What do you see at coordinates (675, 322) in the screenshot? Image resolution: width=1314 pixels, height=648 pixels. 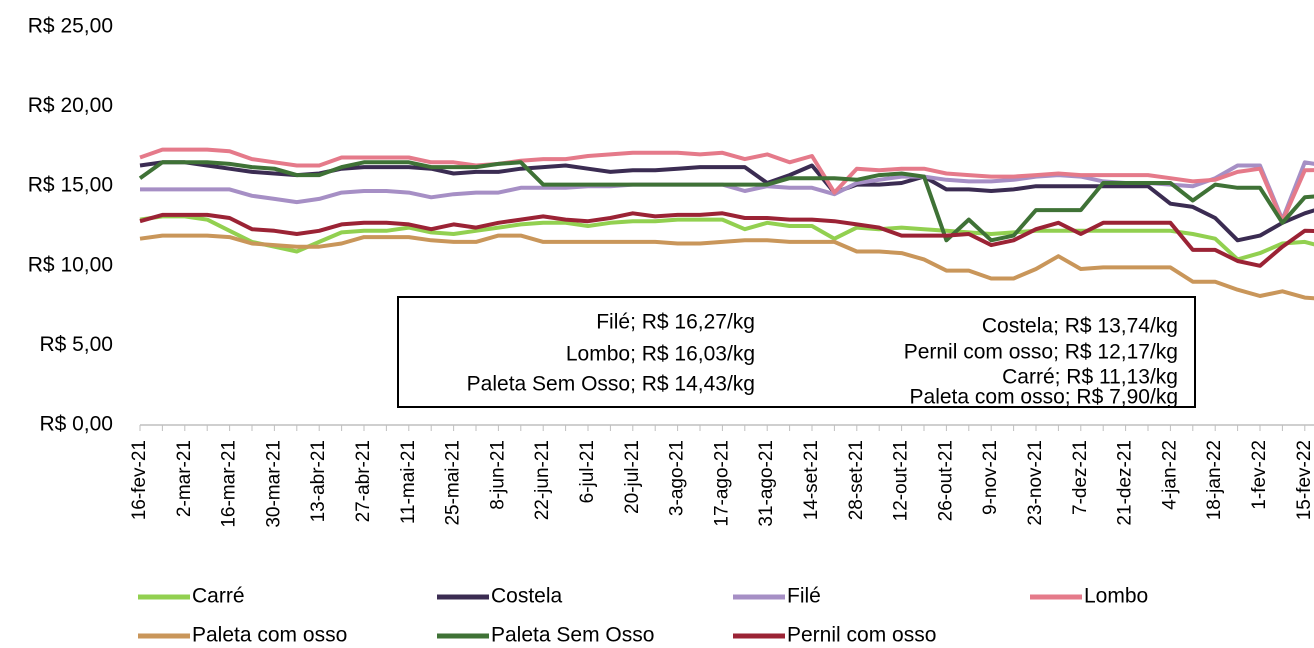 I see `annotation: Filé; R$ 16,27/kg` at bounding box center [675, 322].